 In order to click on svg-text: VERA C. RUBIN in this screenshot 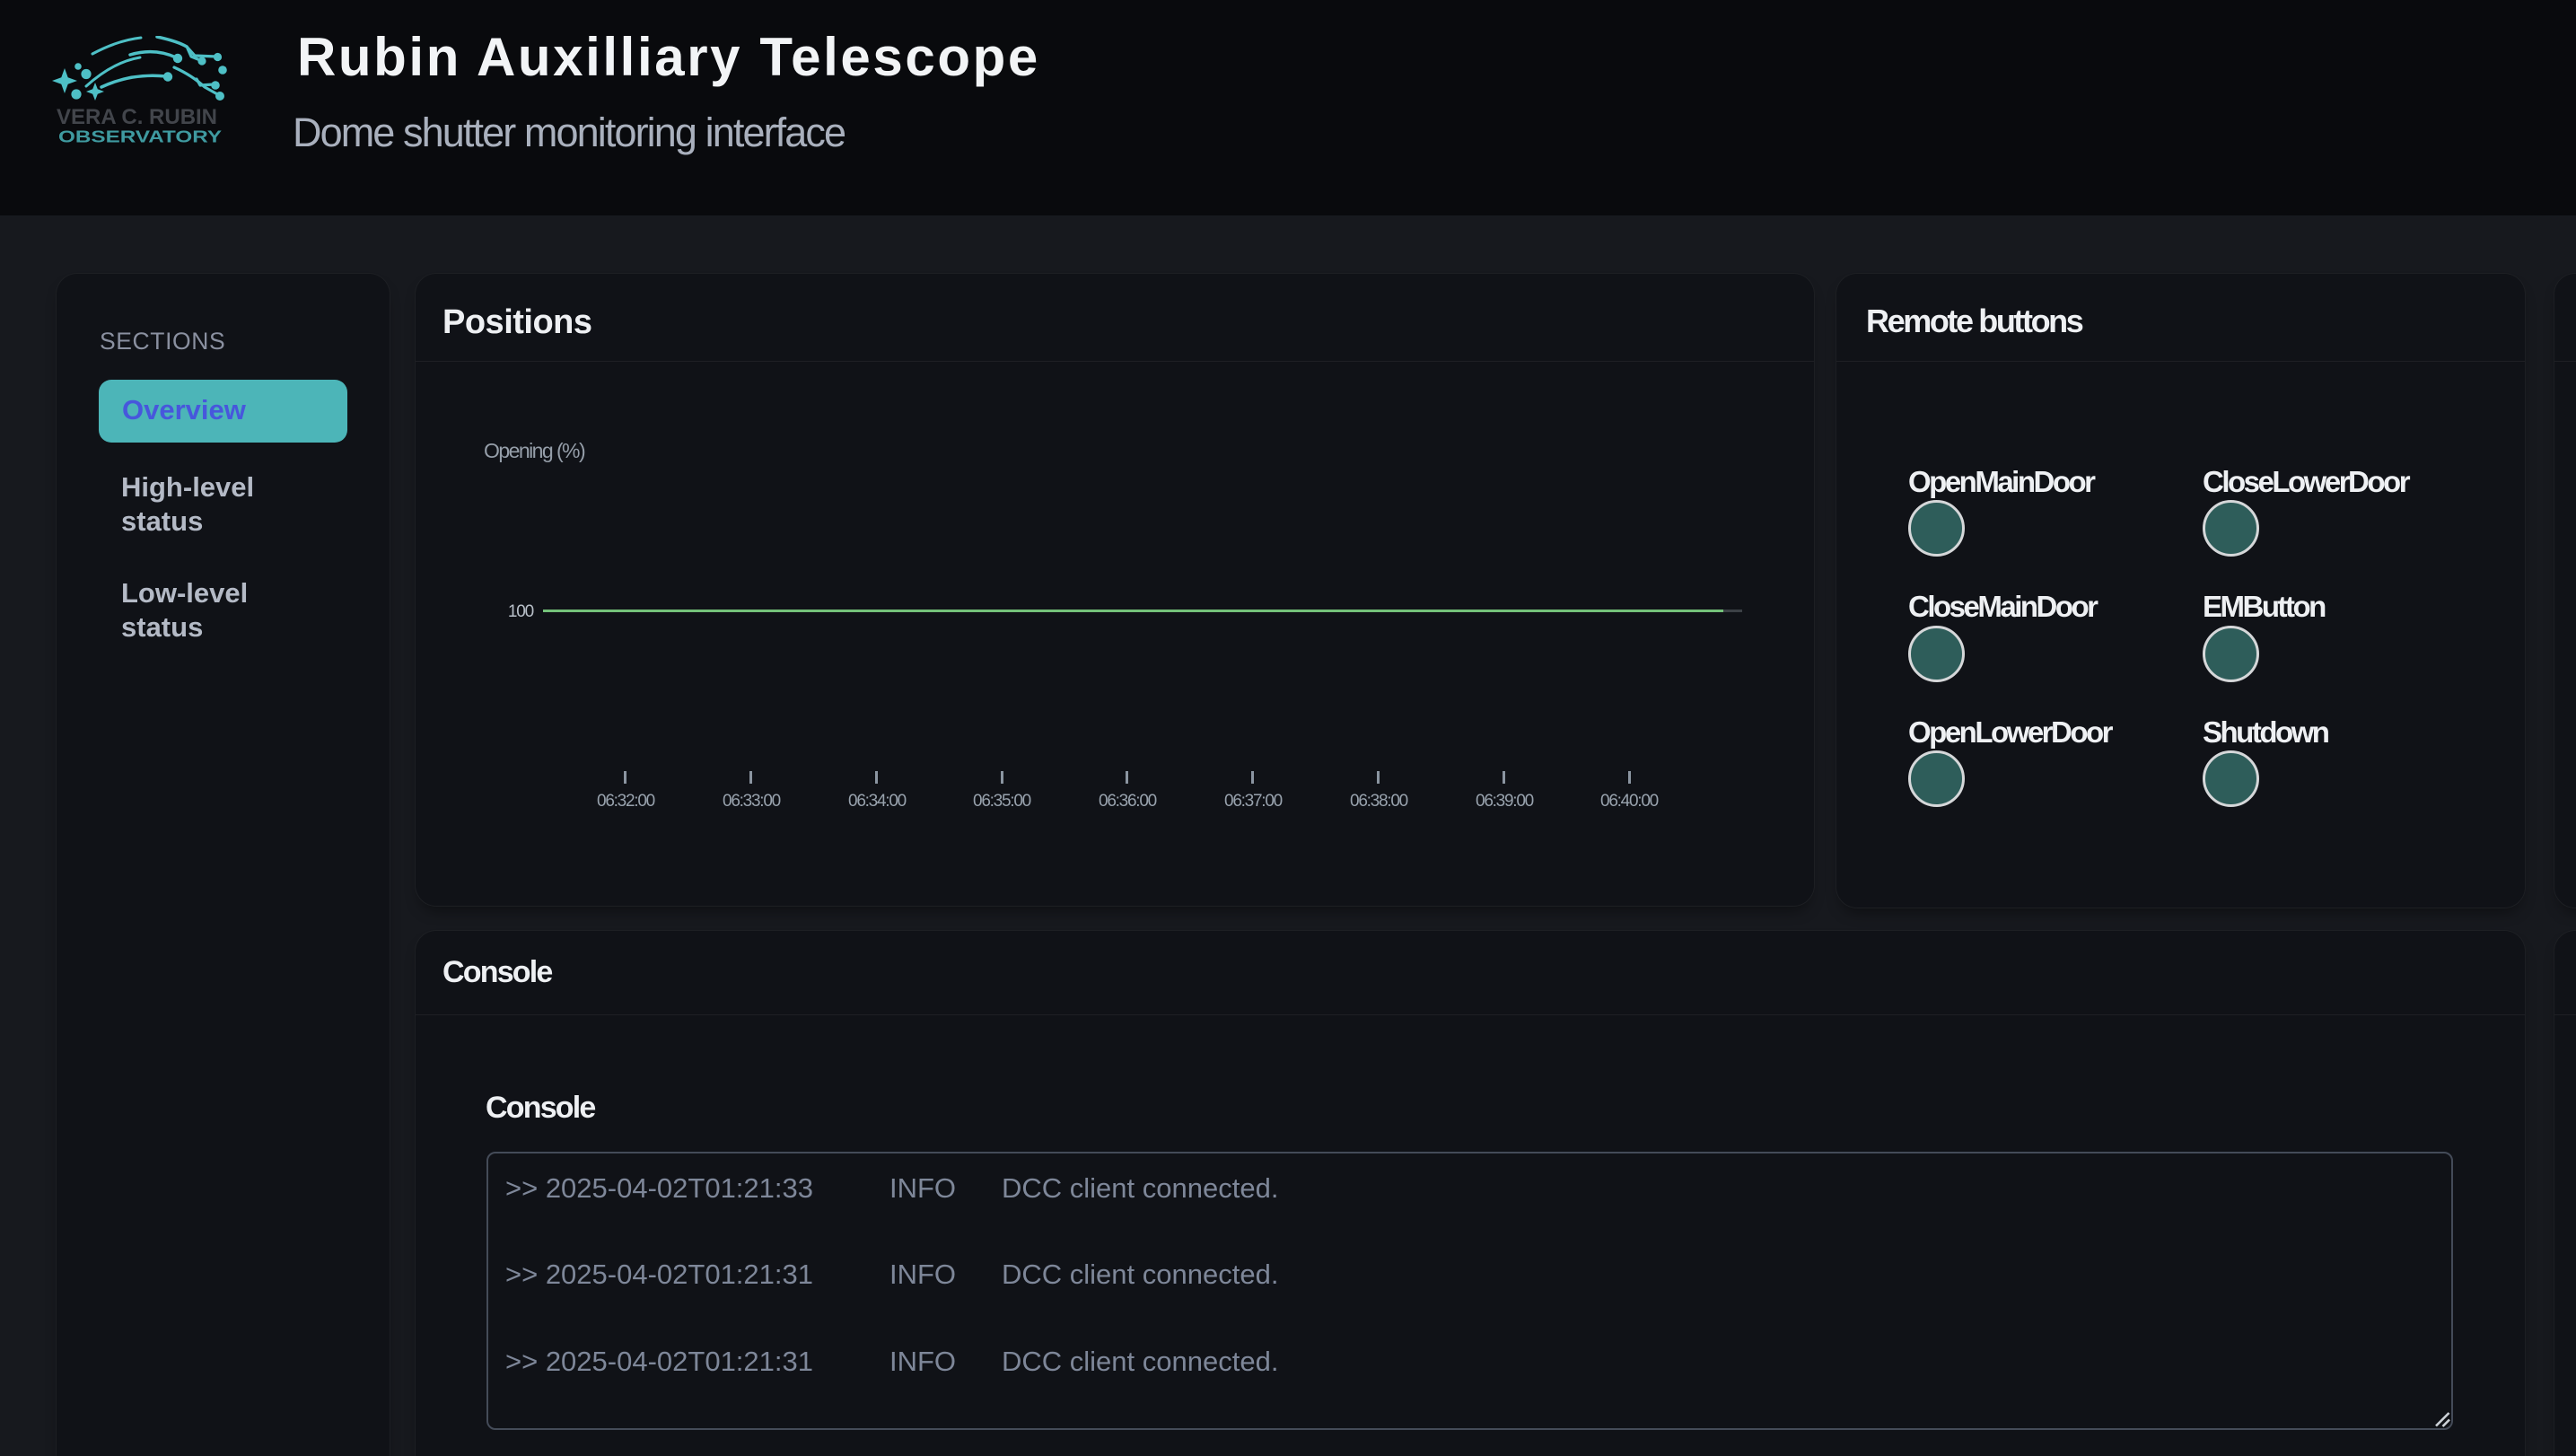, I will do `click(137, 117)`.